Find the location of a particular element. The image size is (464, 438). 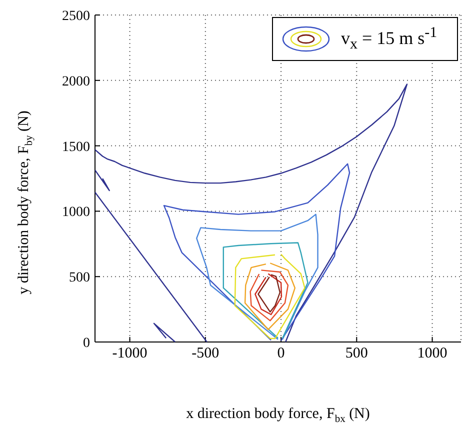

x-axis-title: x direction body force, F$_{bx}$ (N) is located at coordinates (278, 415).